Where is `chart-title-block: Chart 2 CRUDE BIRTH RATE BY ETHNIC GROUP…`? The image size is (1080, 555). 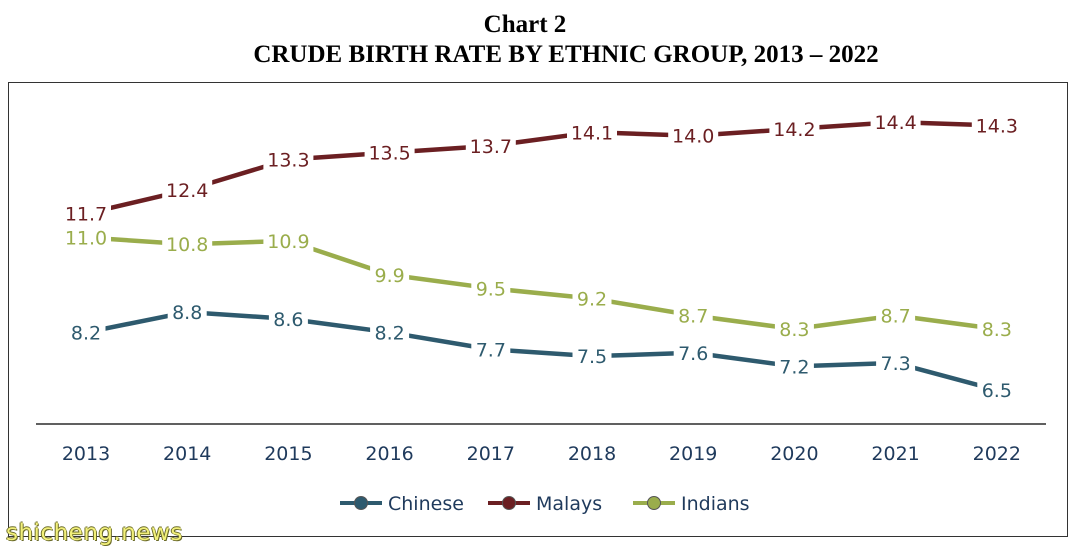 chart-title-block: Chart 2 CRUDE BIRTH RATE BY ETHNIC GROUP… is located at coordinates (540, 40).